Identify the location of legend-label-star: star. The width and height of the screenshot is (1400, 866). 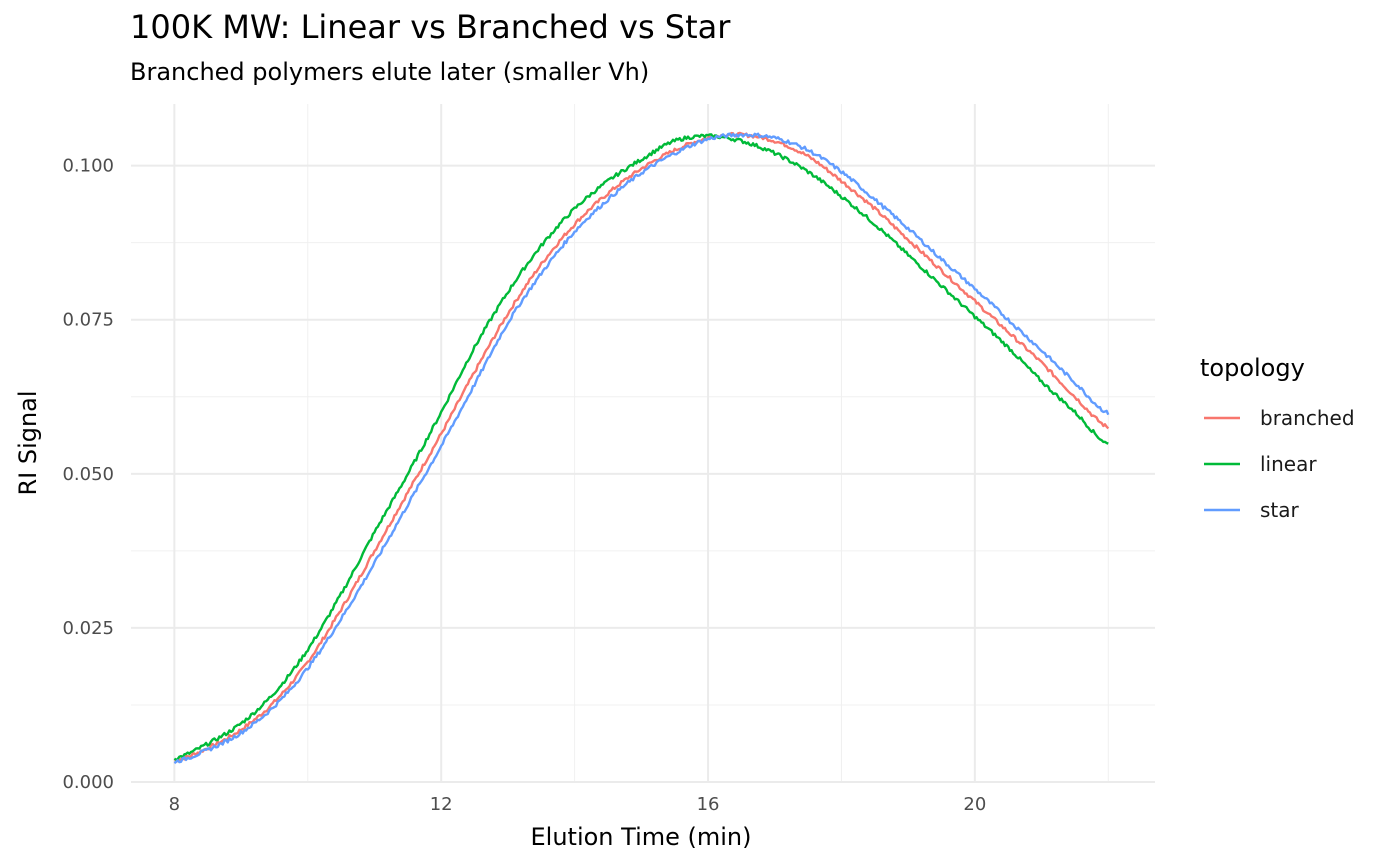
(1280, 510).